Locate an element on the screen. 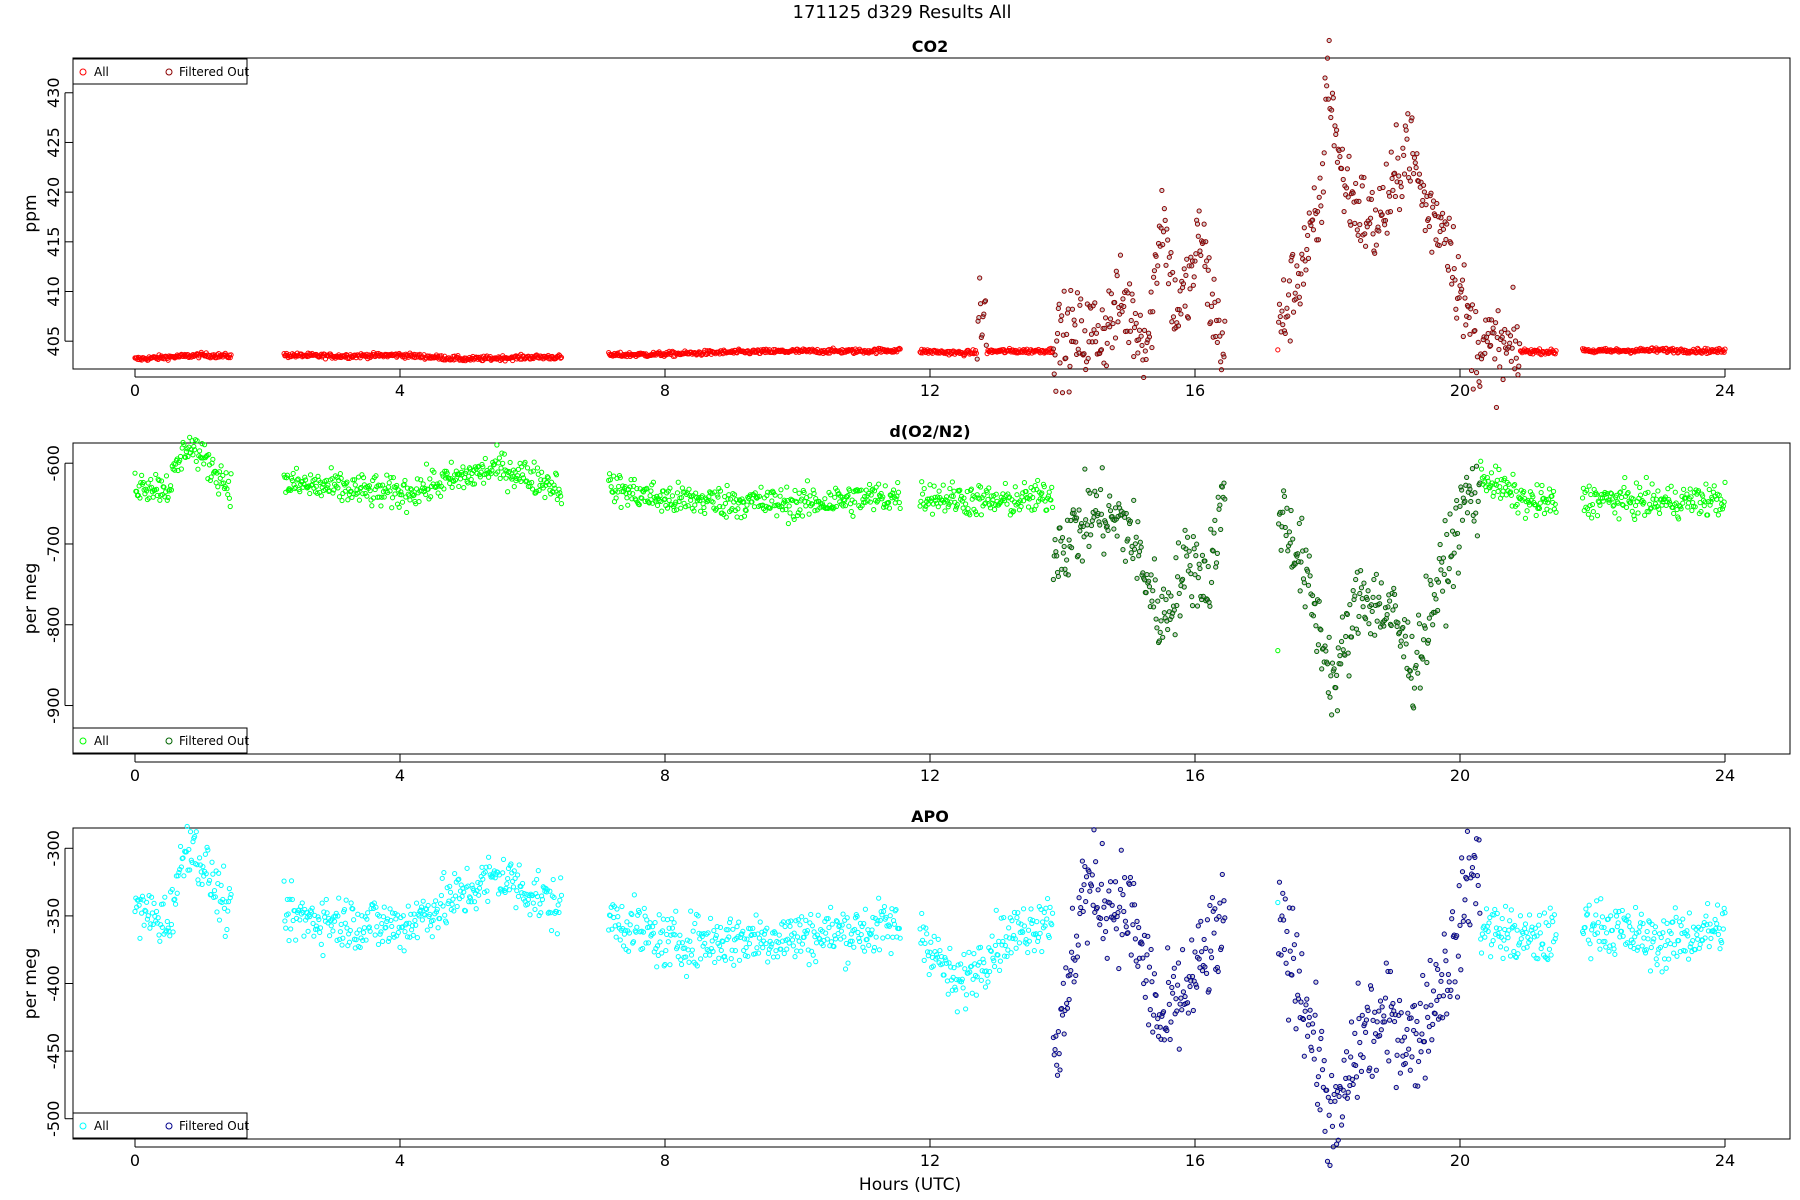 The height and width of the screenshot is (1200, 1800). x-tick-label: 20 is located at coordinates (1460, 390).